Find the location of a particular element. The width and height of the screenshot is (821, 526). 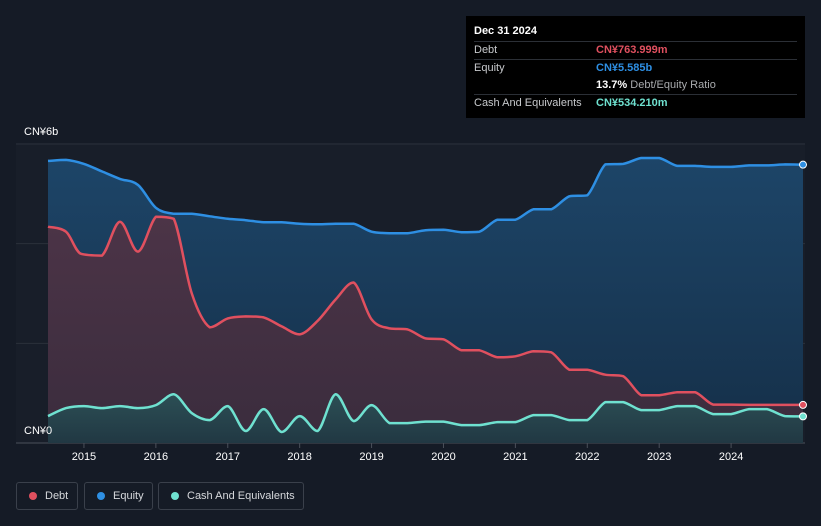

cash-area is located at coordinates (425, 418).